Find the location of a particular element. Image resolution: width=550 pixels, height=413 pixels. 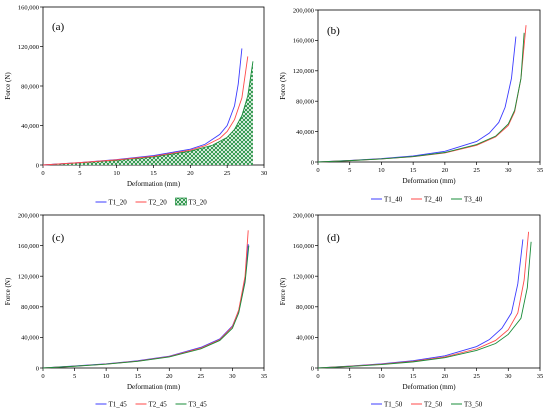

legend-label: T2_50 is located at coordinates (433, 404).